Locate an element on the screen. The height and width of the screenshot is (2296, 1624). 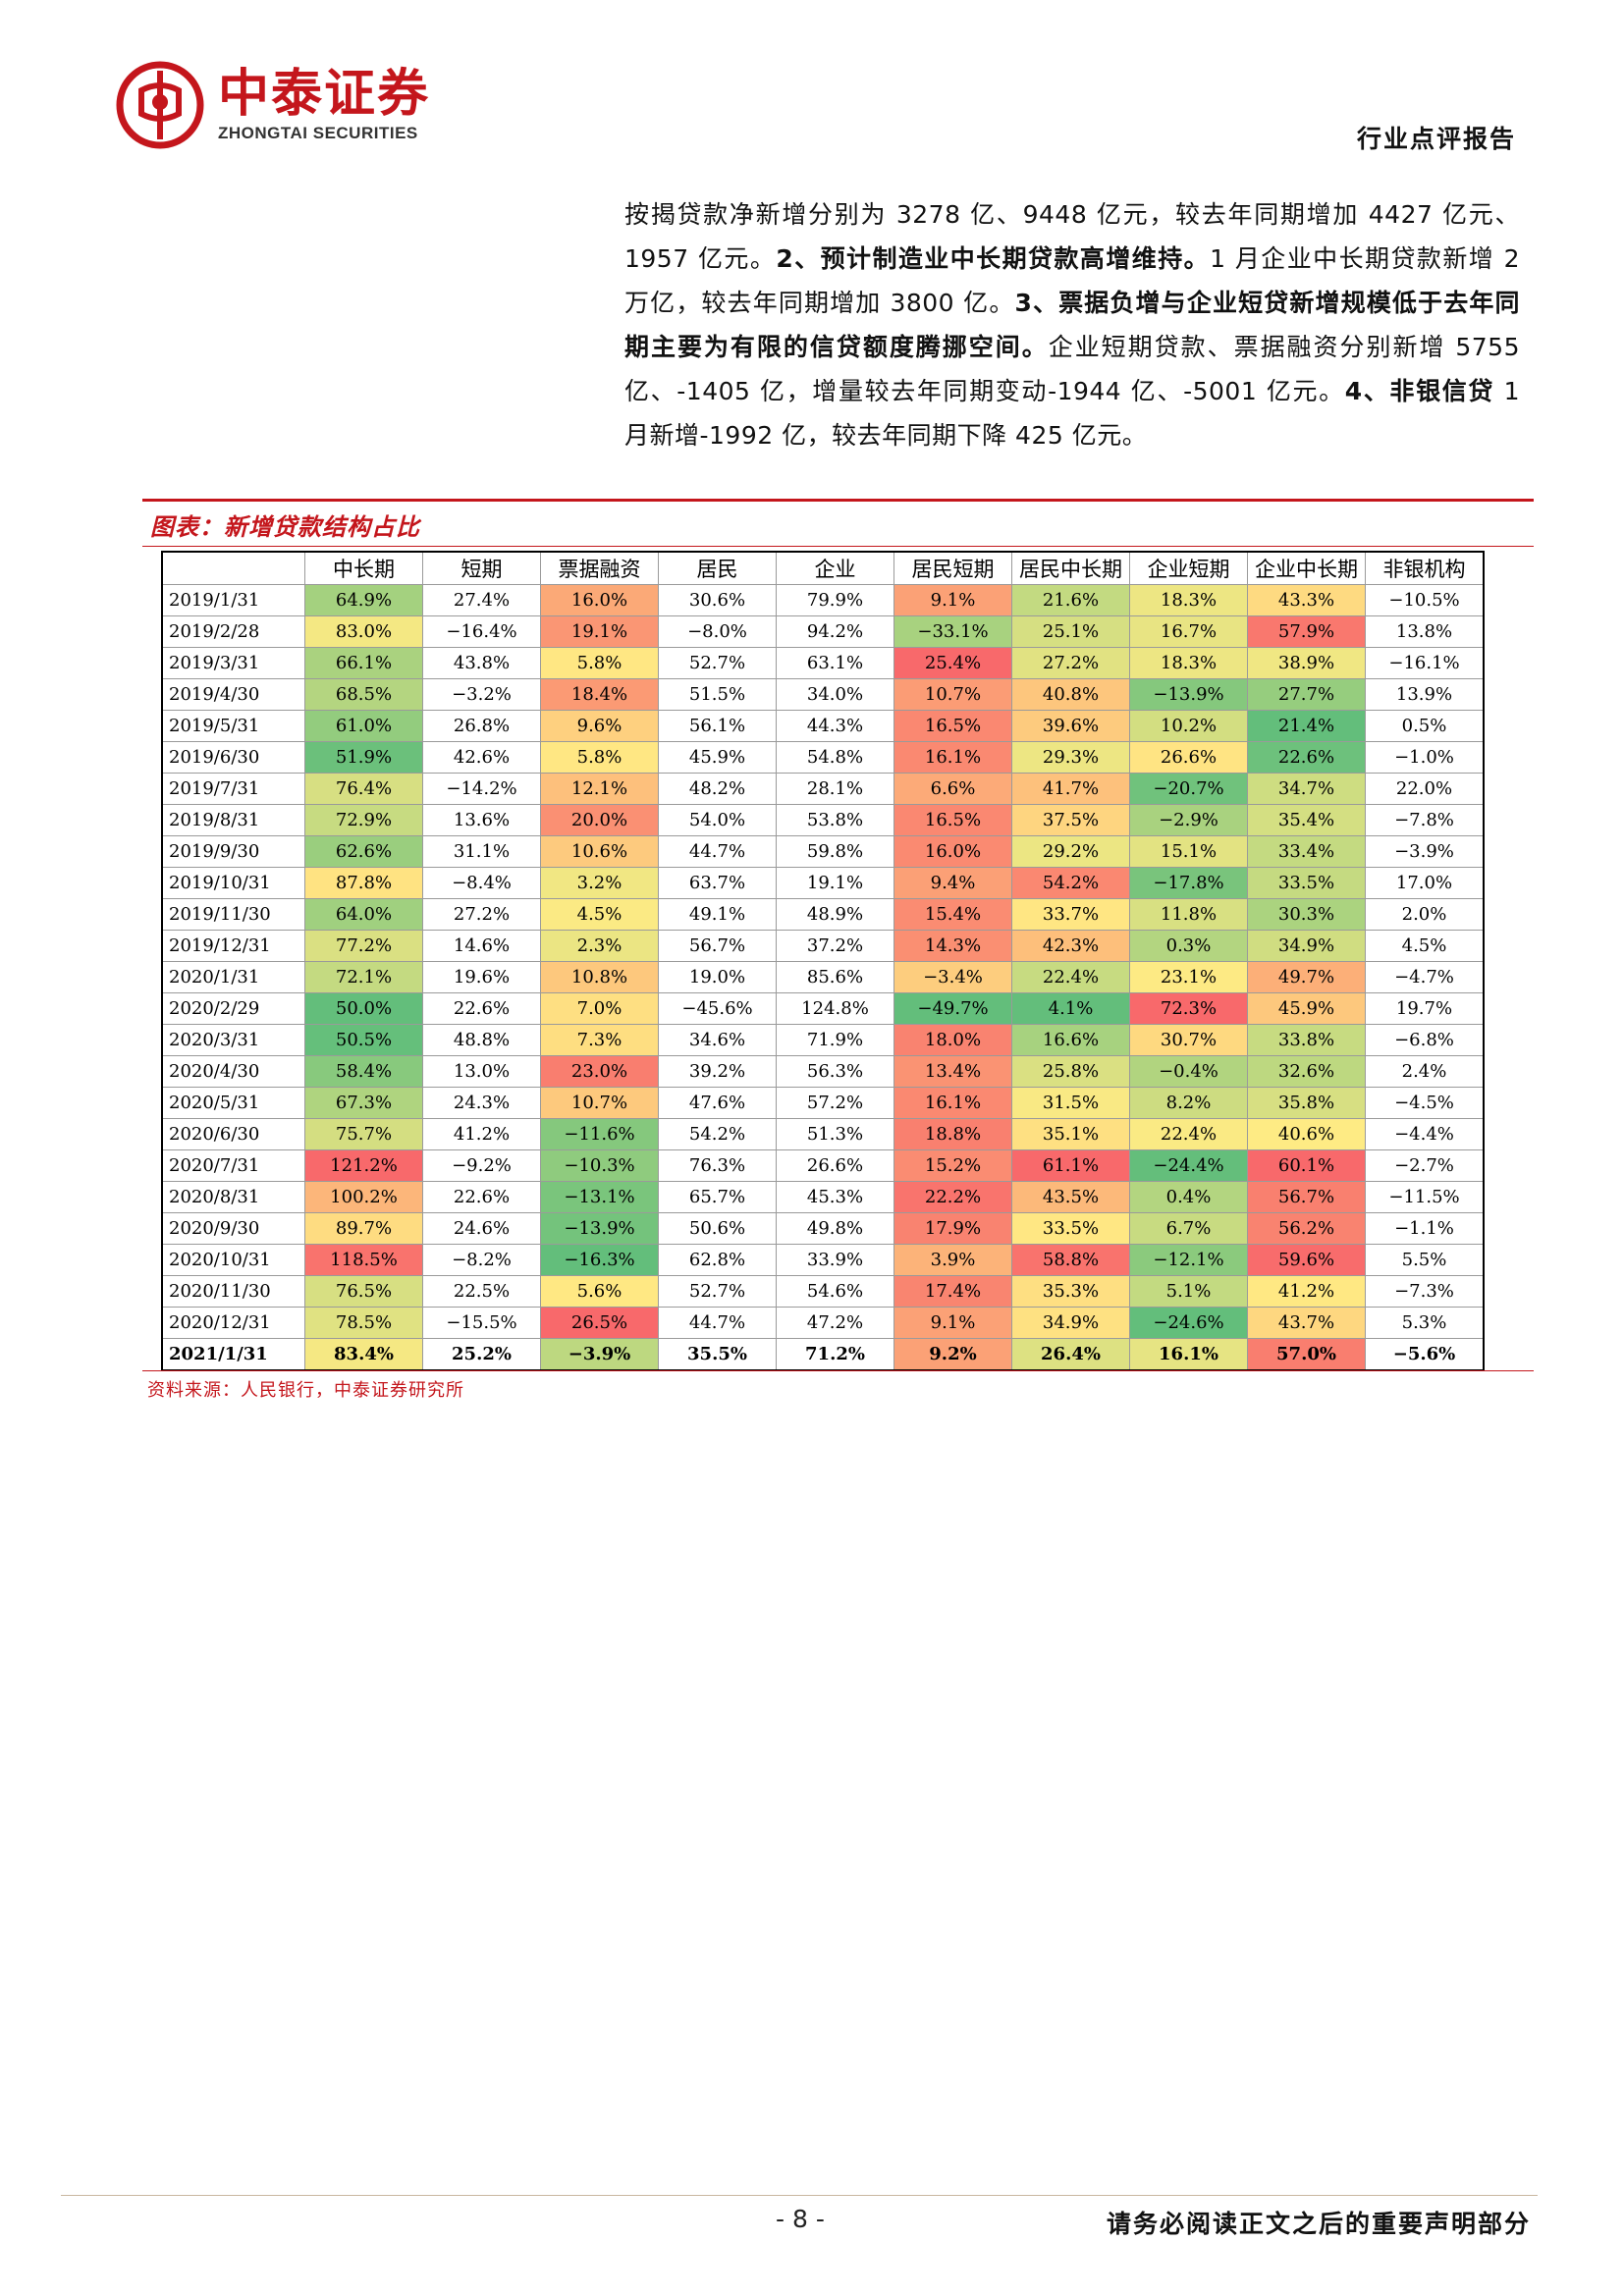
header-cell: 企业中长期 is located at coordinates (1306, 568).